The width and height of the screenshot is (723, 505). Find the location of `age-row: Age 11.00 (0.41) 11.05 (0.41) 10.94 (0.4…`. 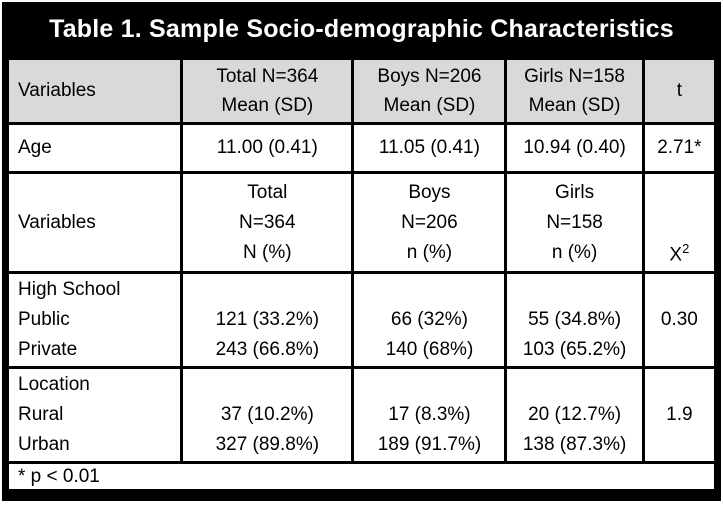

age-row: Age 11.00 (0.41) 11.05 (0.41) 10.94 (0.4… is located at coordinates (361, 148).